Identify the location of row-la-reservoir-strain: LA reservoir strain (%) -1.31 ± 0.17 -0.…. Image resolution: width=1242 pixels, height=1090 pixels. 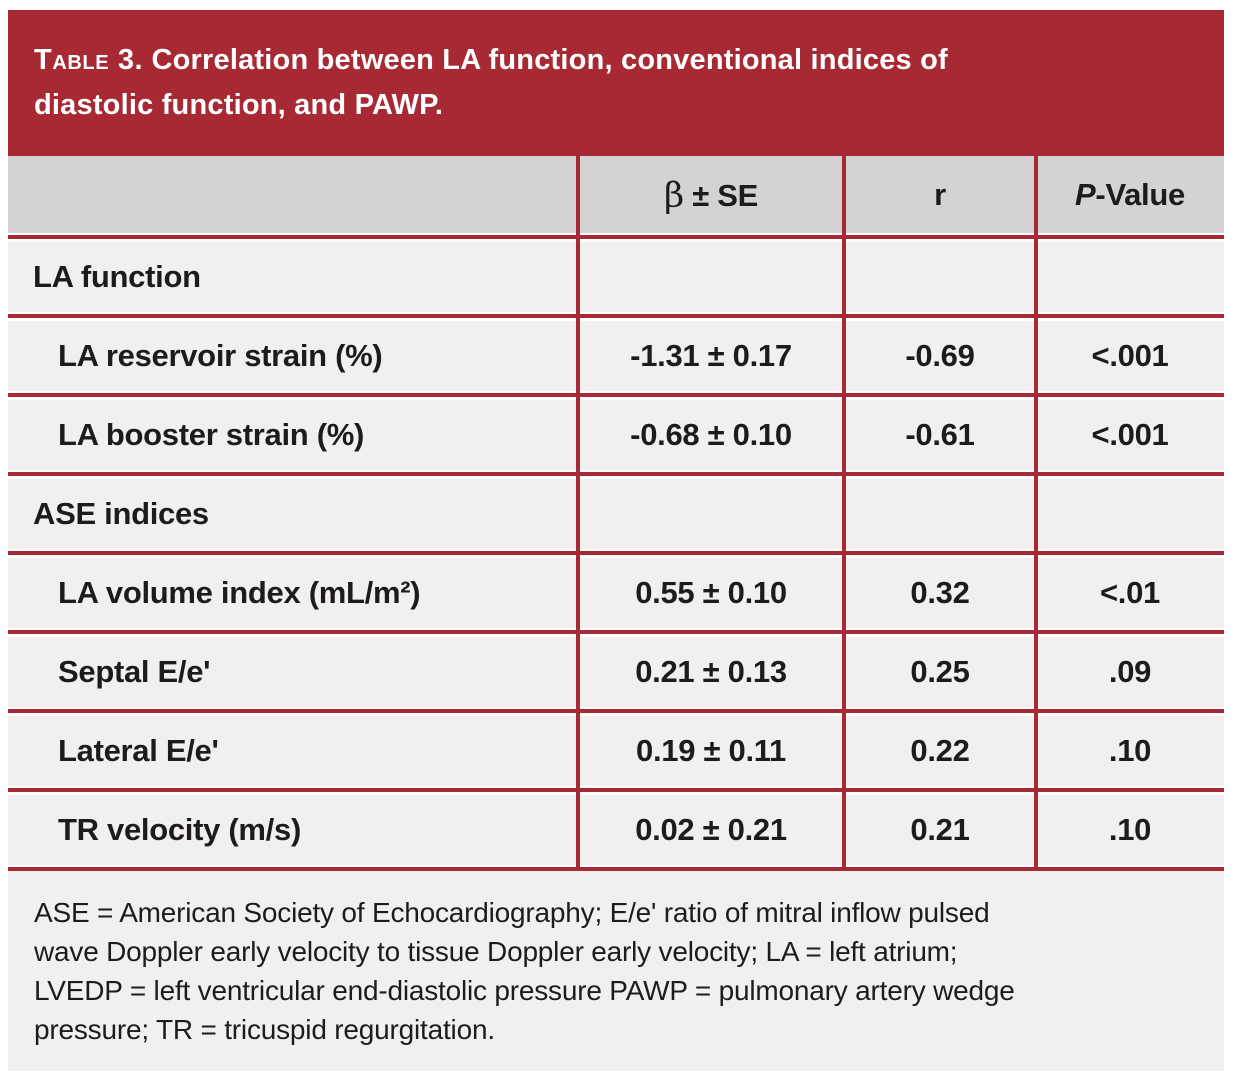
(616, 356).